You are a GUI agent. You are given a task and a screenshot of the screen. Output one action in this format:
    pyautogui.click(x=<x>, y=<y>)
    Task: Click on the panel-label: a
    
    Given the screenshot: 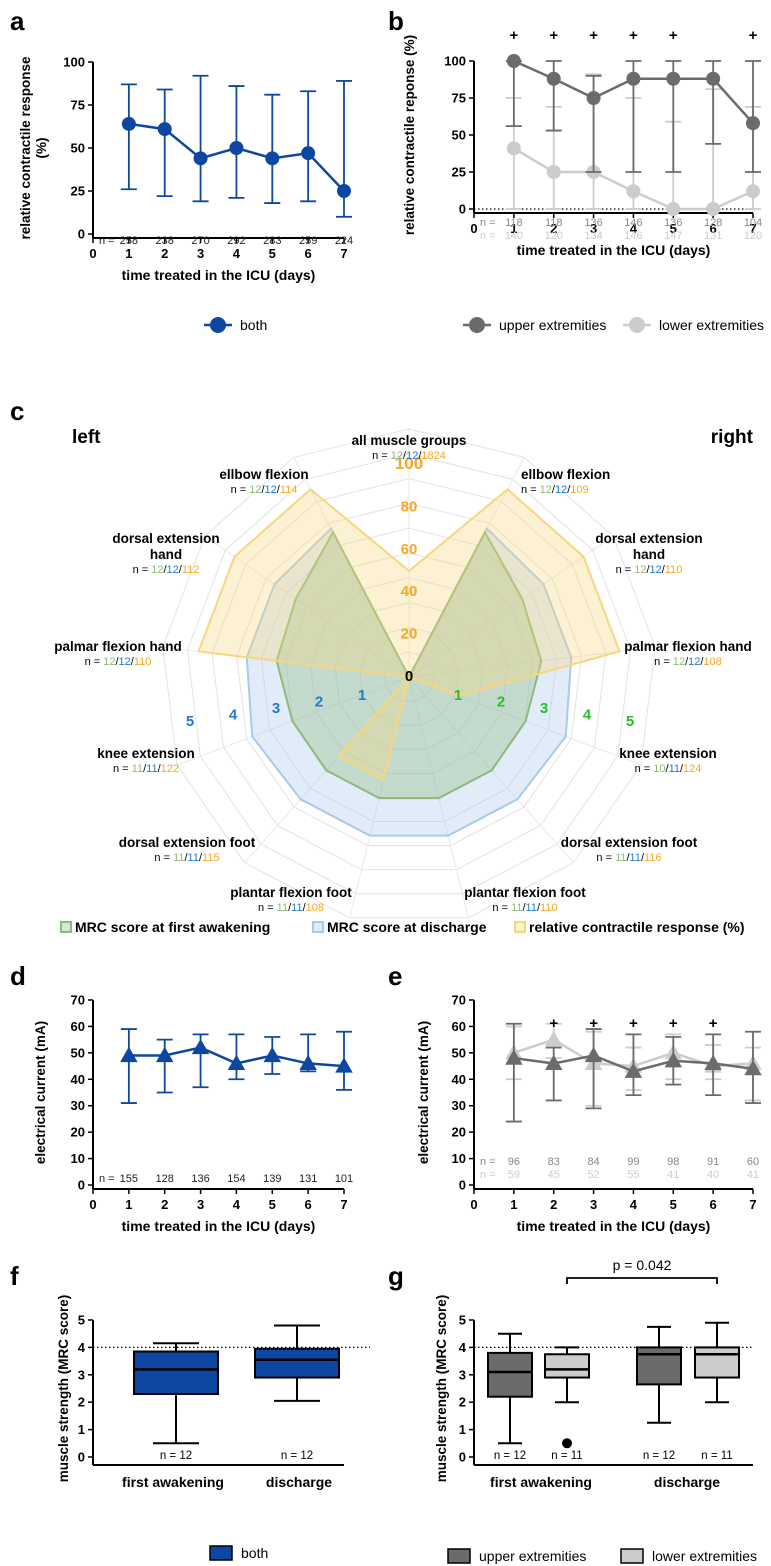 What is the action you would take?
    pyautogui.click(x=17, y=21)
    